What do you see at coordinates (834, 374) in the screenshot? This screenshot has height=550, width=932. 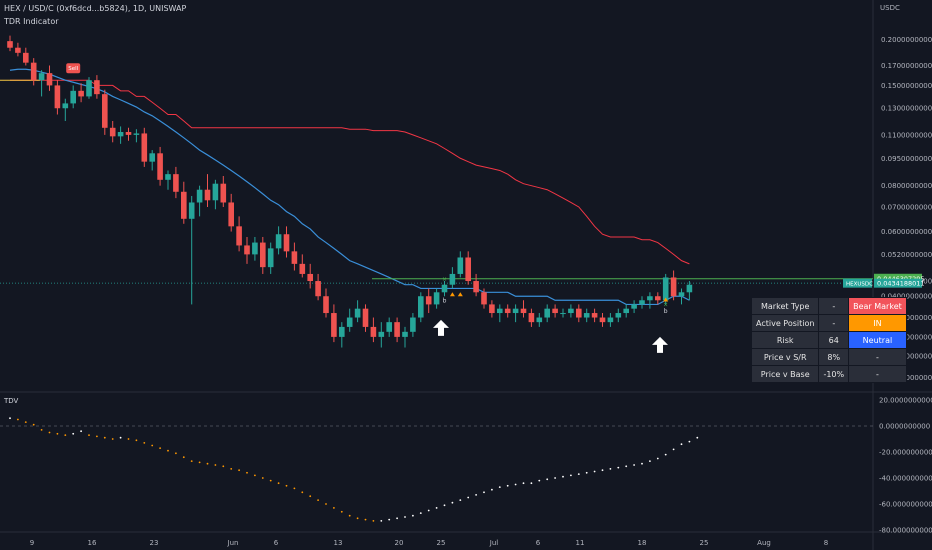 I see `row-mid: -10%` at bounding box center [834, 374].